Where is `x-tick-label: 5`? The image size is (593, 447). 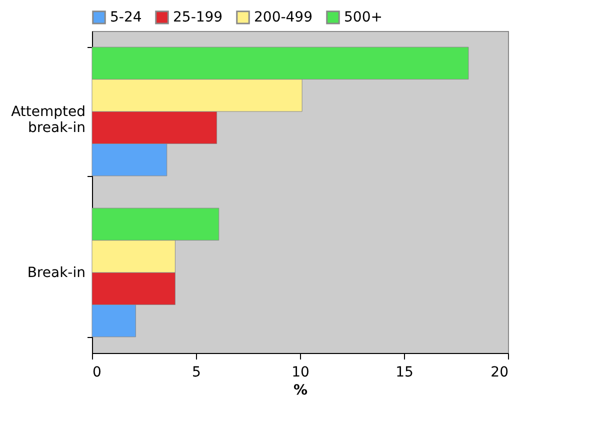
x-tick-label: 5 is located at coordinates (196, 372).